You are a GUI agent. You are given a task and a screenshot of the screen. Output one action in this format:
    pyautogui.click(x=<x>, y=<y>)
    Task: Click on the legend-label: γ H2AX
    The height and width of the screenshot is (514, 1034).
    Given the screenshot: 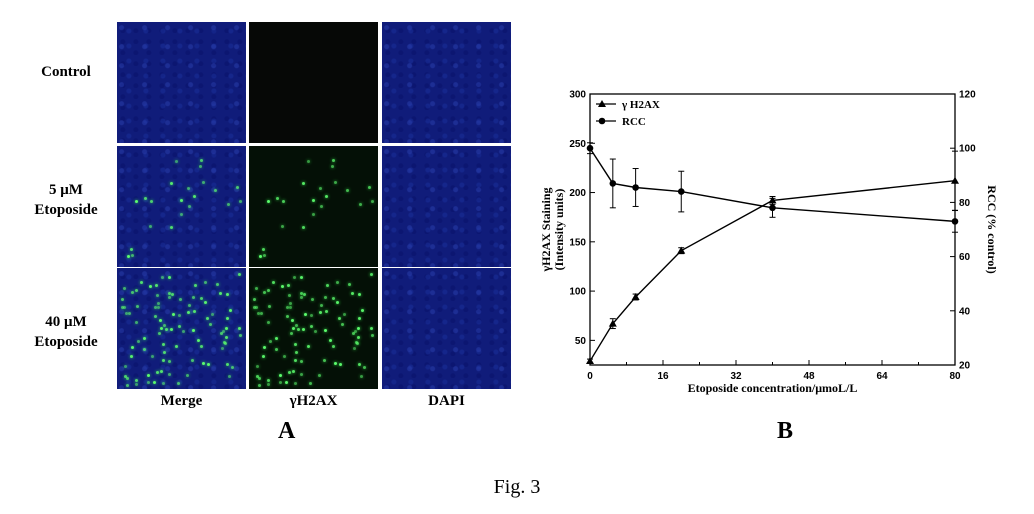 What is the action you would take?
    pyautogui.click(x=640, y=105)
    